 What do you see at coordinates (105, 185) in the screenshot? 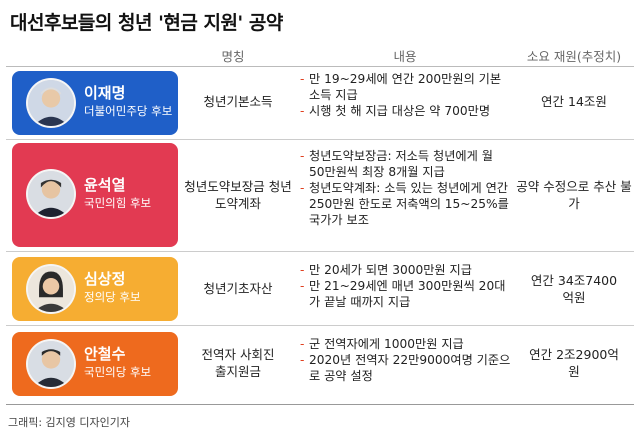
I see `candidate-name: 윤석열` at bounding box center [105, 185].